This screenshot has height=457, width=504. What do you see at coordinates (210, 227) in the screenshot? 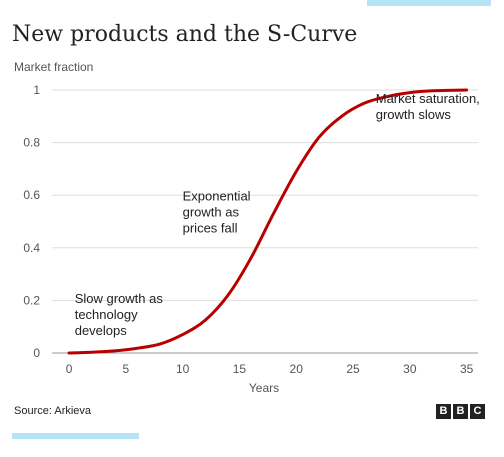
I see `annotation-line: prices fall` at bounding box center [210, 227].